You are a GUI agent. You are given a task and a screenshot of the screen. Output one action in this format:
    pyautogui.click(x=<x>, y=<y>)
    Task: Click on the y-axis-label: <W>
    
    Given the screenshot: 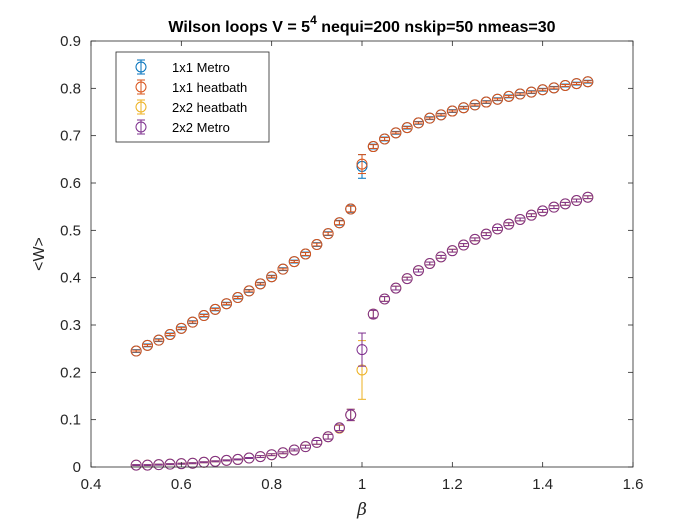 What is the action you would take?
    pyautogui.click(x=39, y=254)
    